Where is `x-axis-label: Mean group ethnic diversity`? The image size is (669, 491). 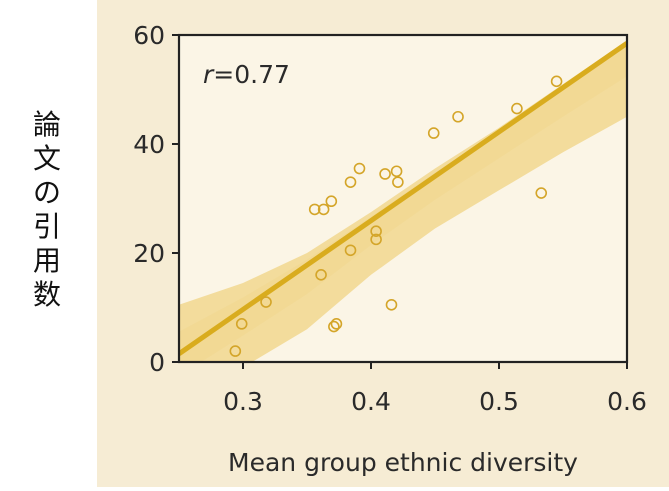
x-axis-label: Mean group ethnic diversity is located at coordinates (403, 462).